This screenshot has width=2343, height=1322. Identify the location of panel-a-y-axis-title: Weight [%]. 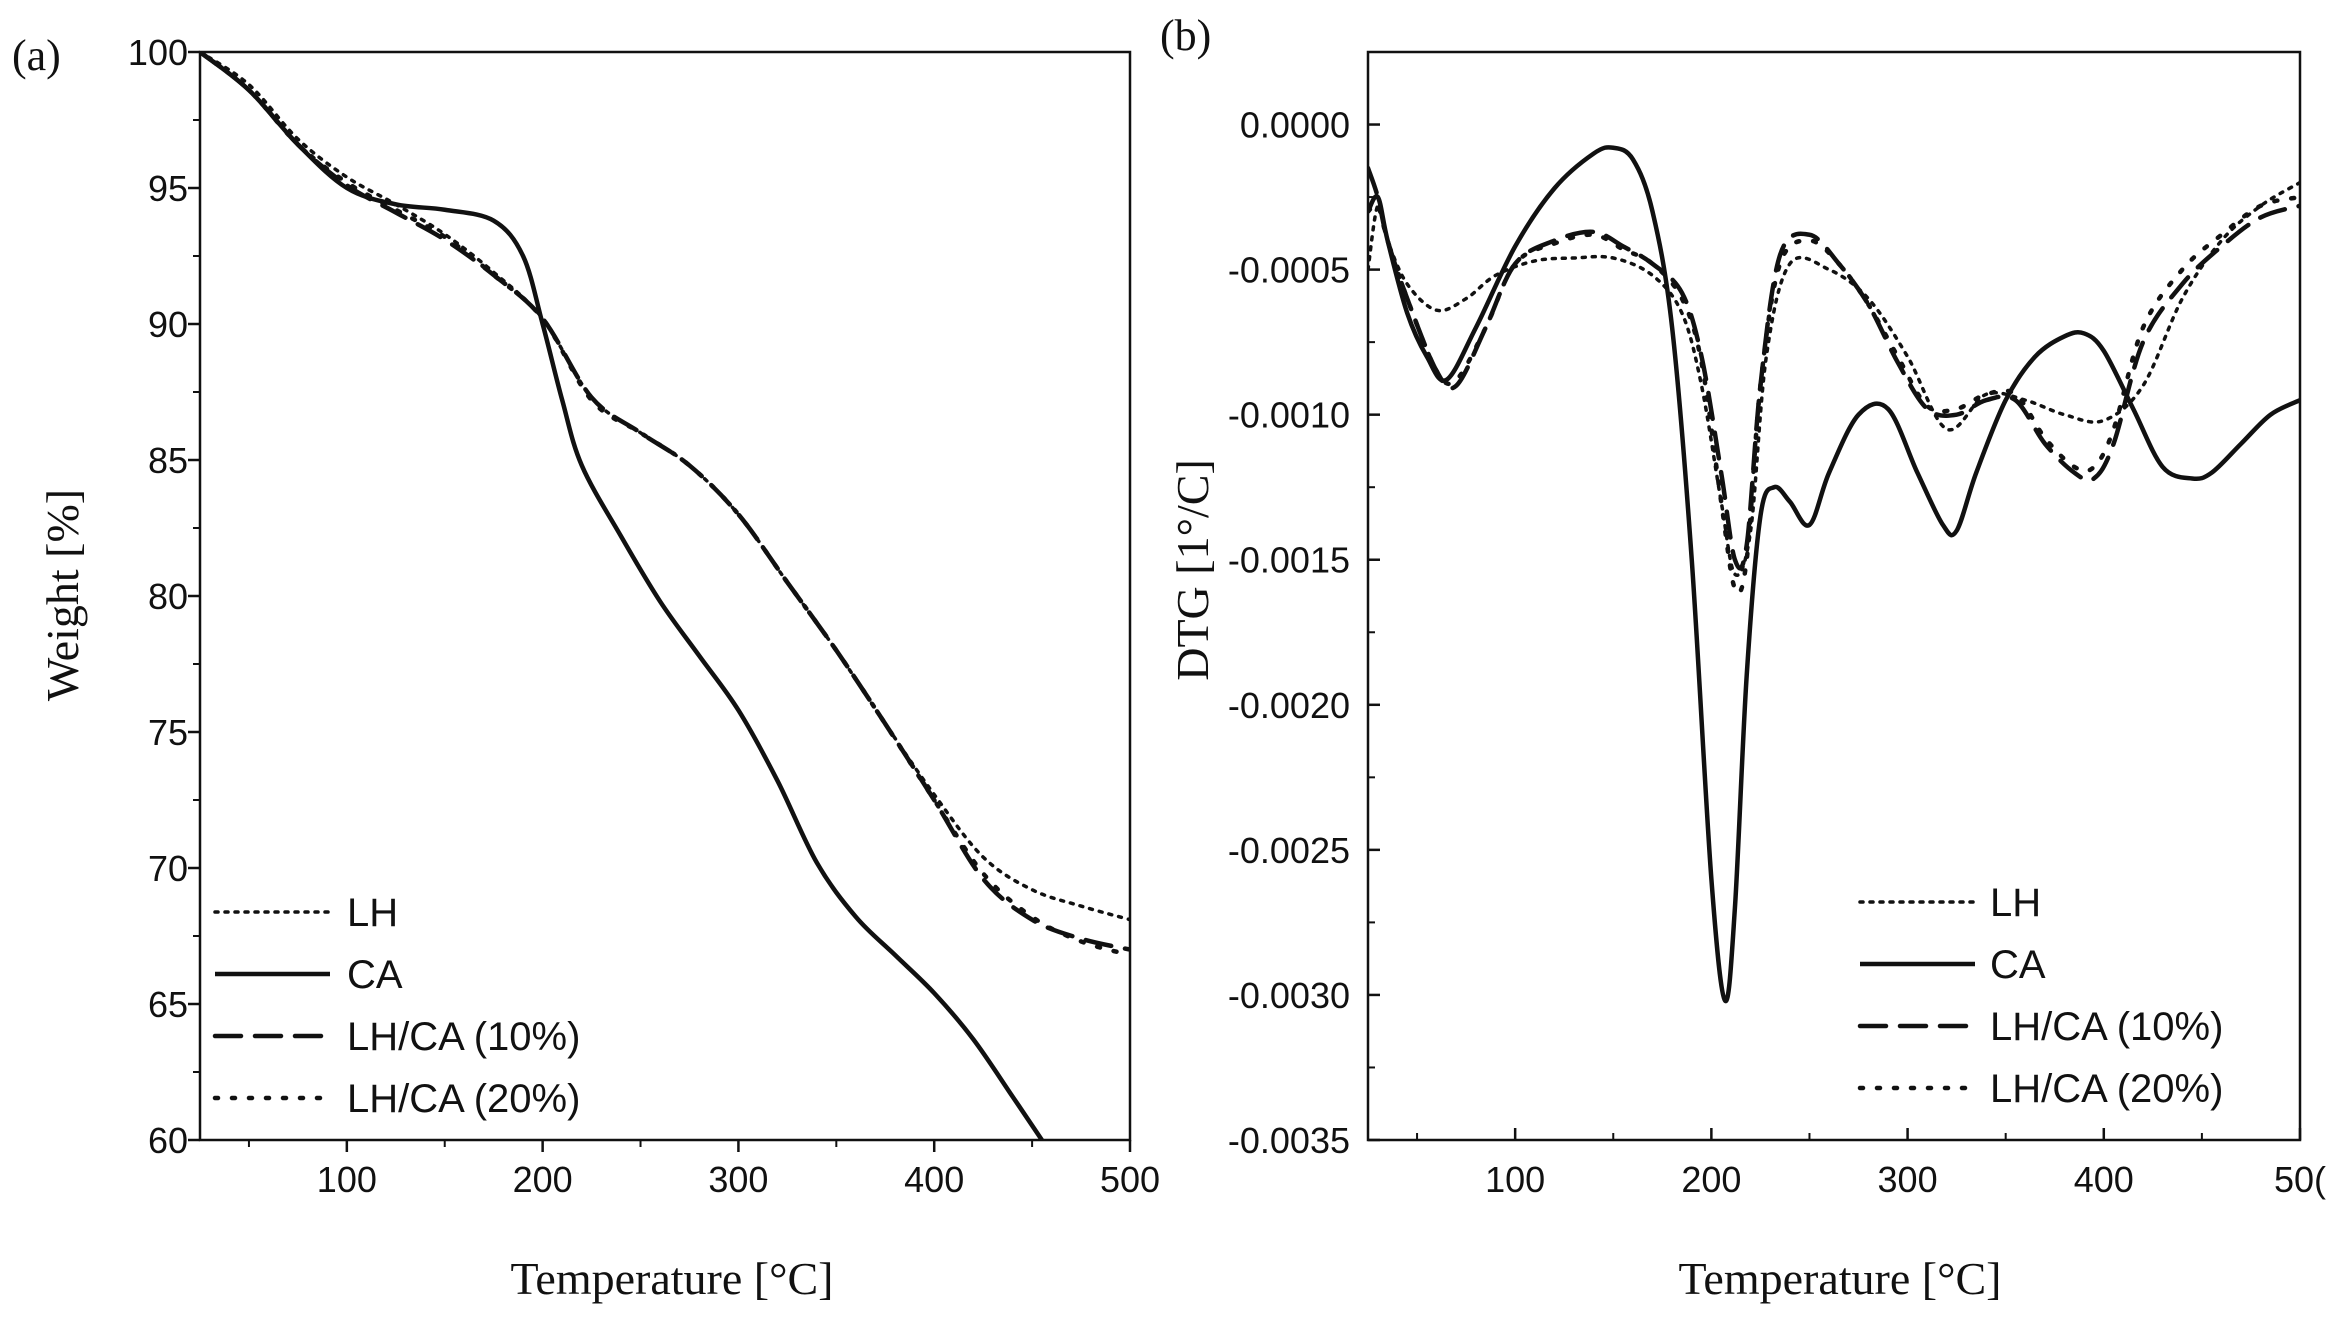
(62, 595).